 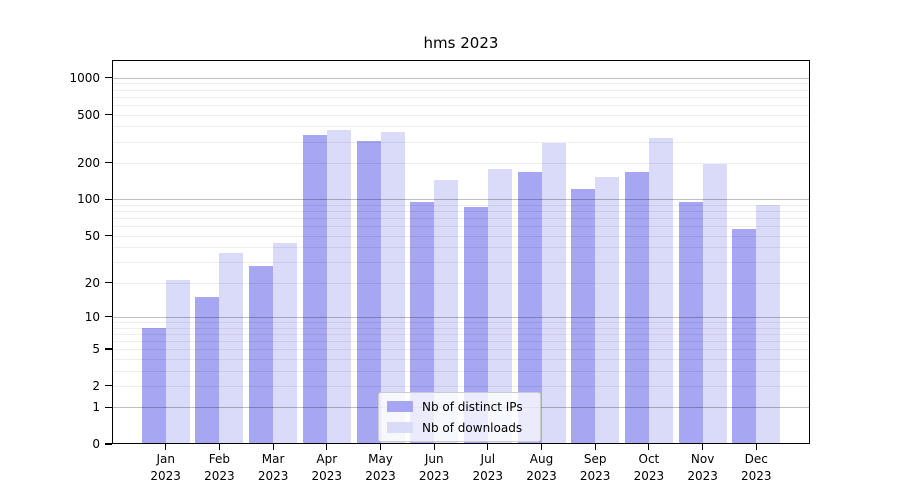 What do you see at coordinates (400, 427) in the screenshot?
I see `legend-swatch-downloads` at bounding box center [400, 427].